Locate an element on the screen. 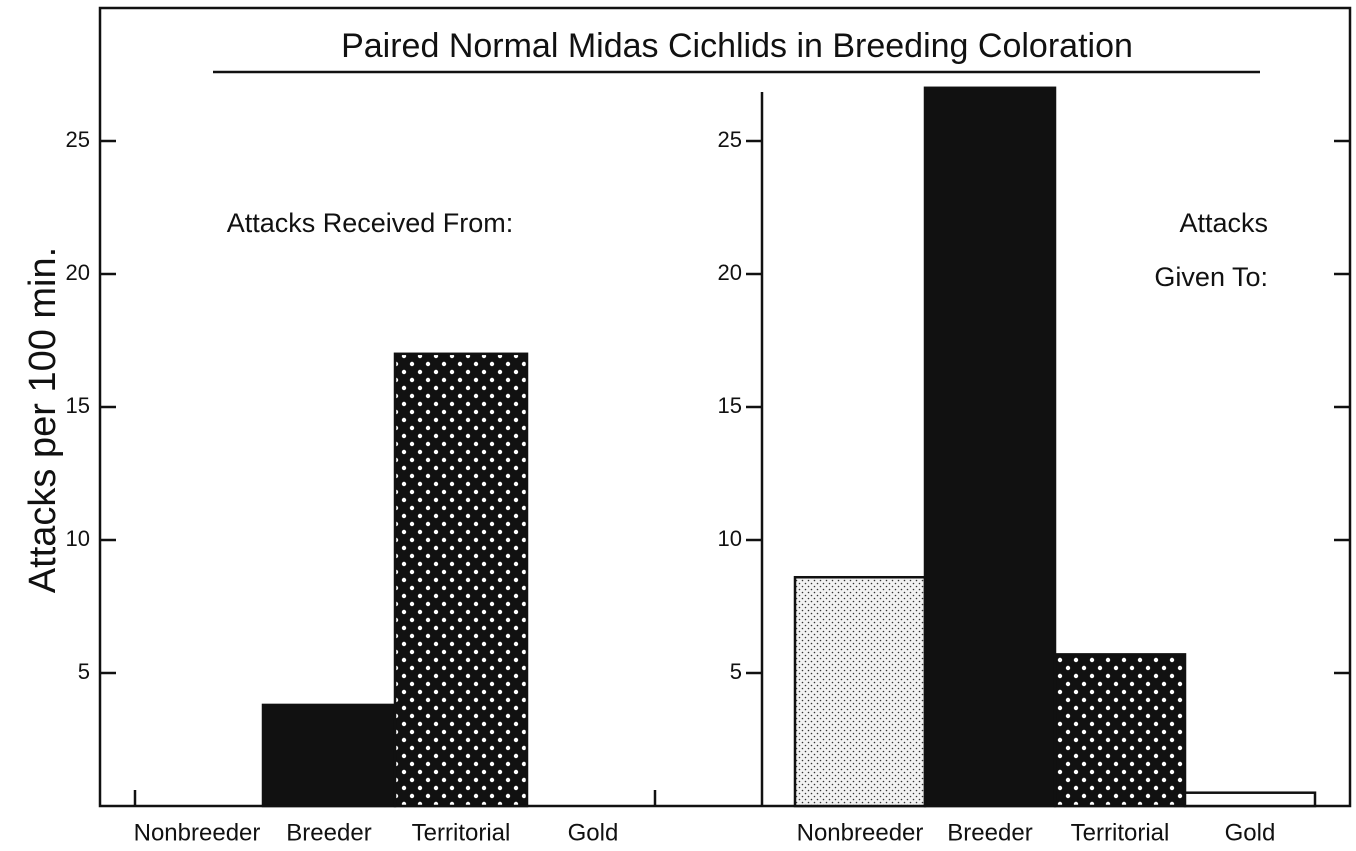 The height and width of the screenshot is (851, 1356). annotation: Given To: is located at coordinates (1211, 277).